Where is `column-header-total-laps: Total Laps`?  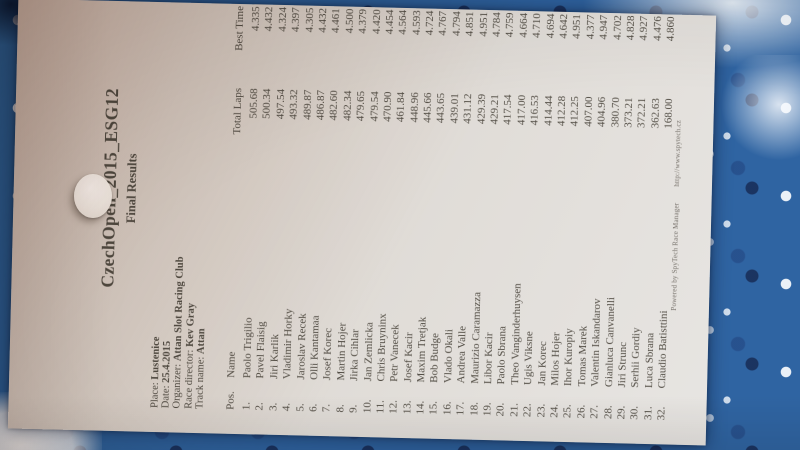
column-header-total-laps: Total Laps is located at coordinates (238, 111).